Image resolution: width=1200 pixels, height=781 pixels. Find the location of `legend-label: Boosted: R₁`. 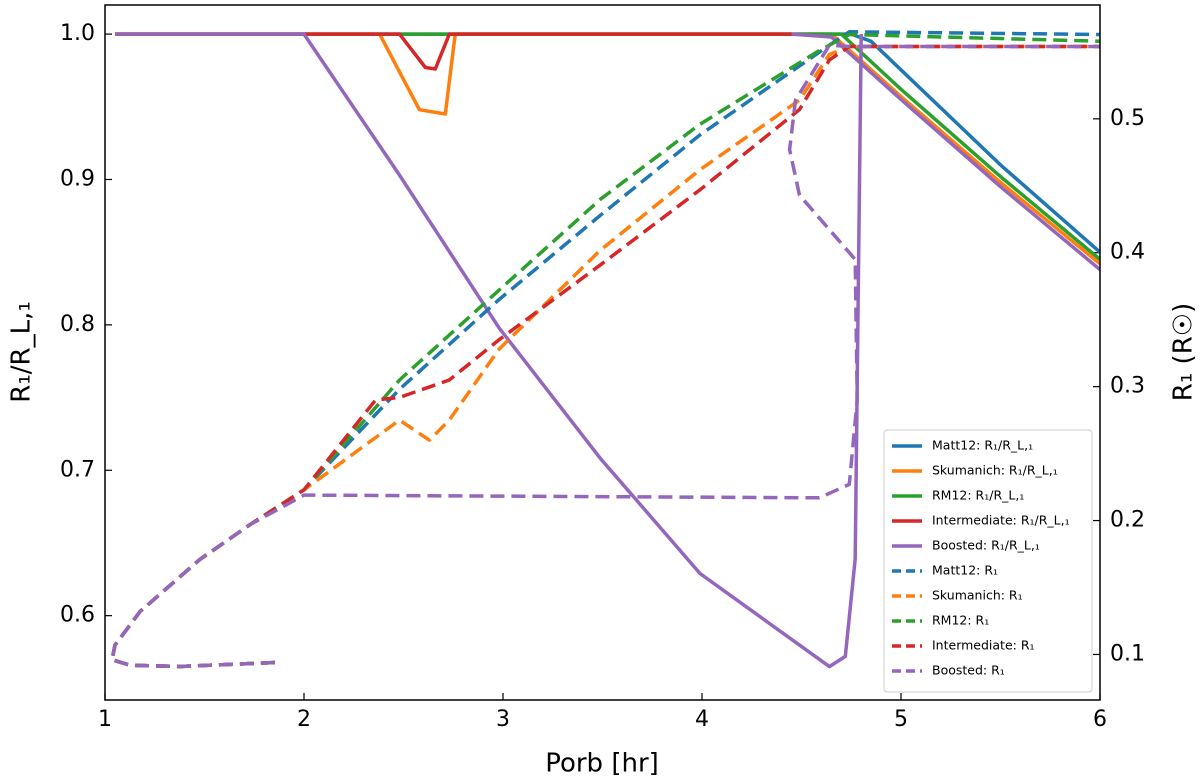

legend-label: Boosted: R₁ is located at coordinates (968, 670).